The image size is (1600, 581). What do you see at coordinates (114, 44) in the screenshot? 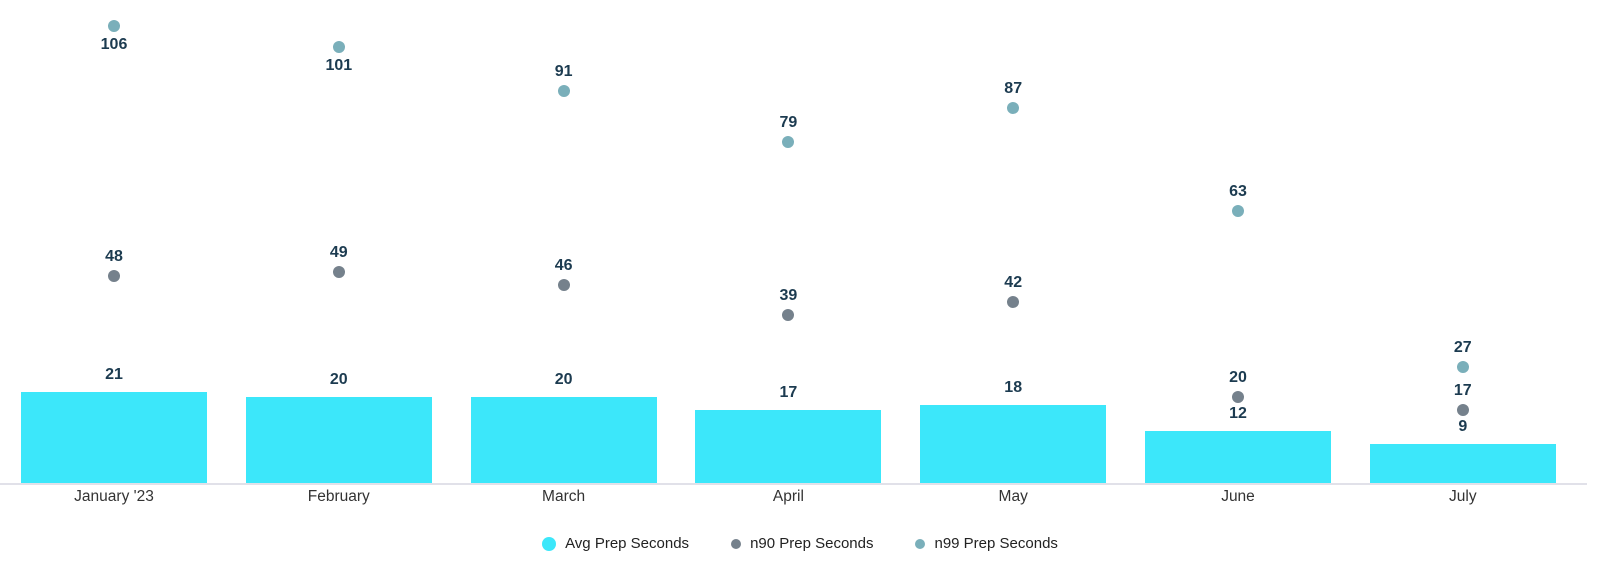
I see `n99-value-label-january-23: 106` at bounding box center [114, 44].